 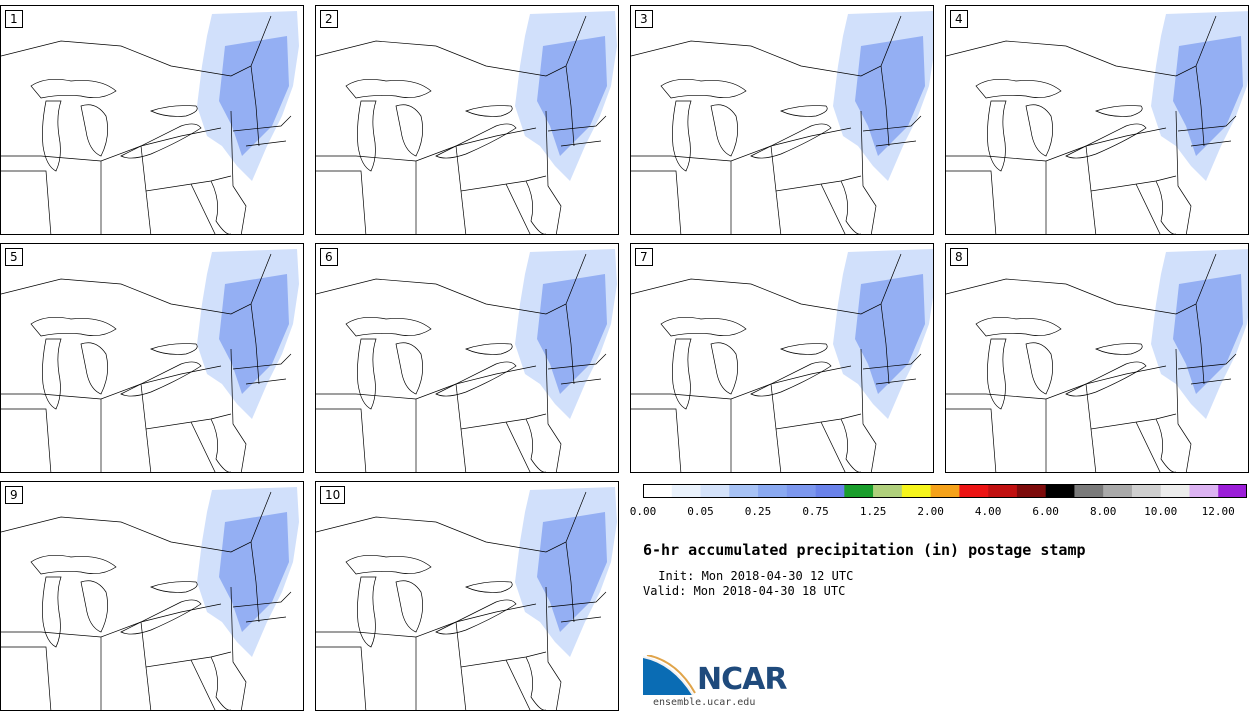 I want to click on member-label: 1, so click(x=14, y=19).